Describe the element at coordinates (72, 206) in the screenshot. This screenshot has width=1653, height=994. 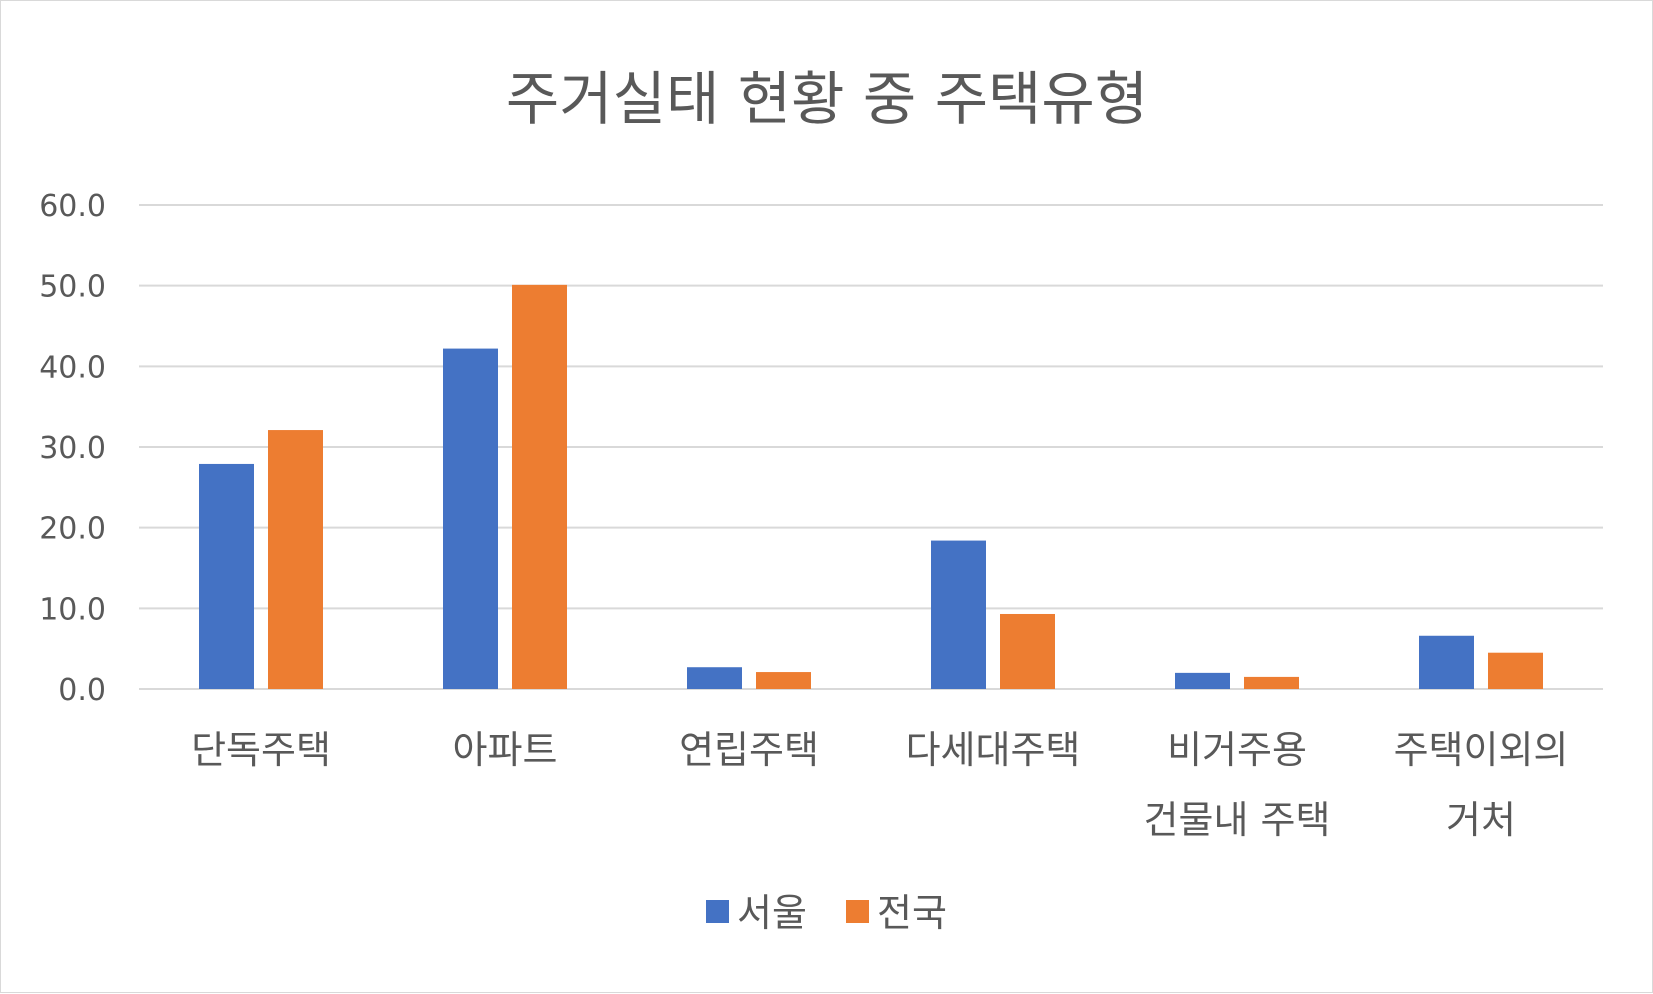
I see `y-tick-label: 60.0` at that location.